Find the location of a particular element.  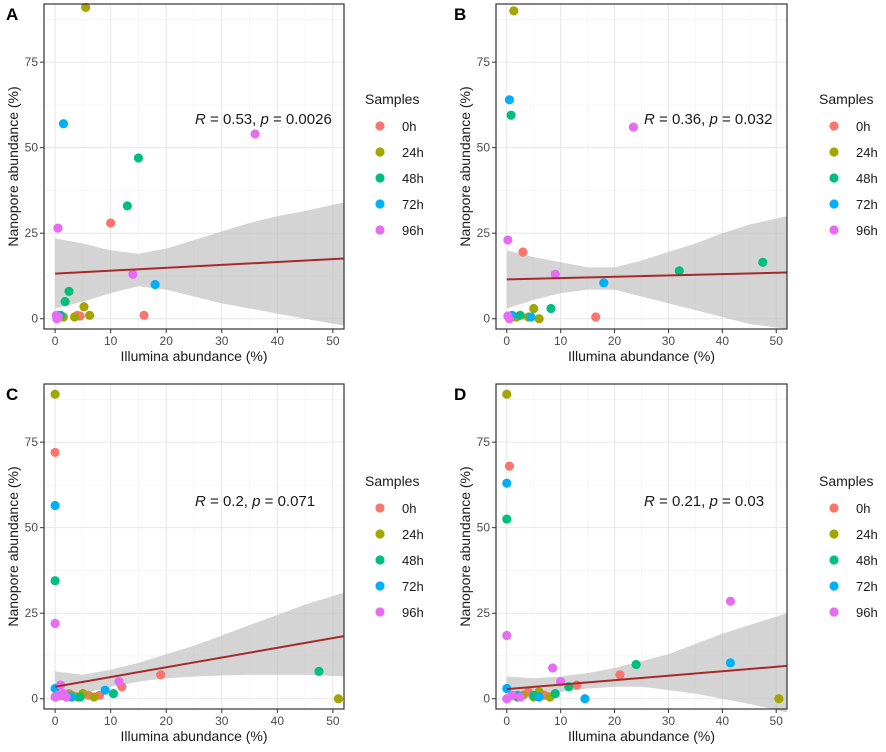

regression-line is located at coordinates (647, 677).